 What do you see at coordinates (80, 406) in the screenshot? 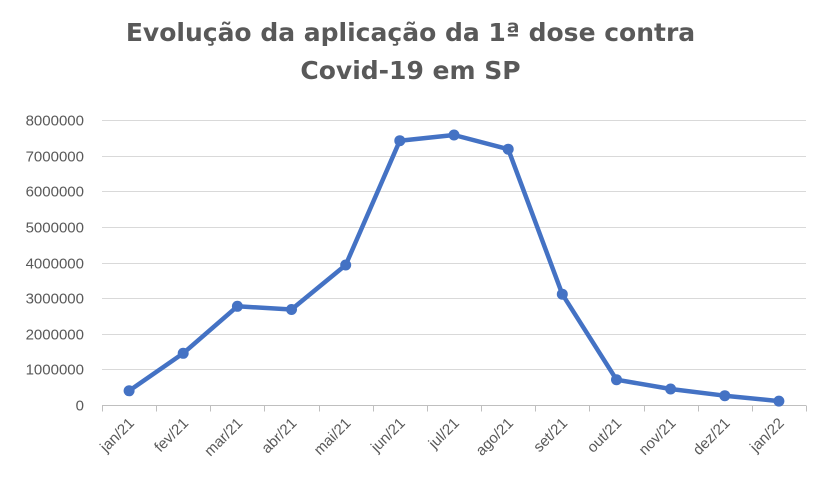
I see `y-tick-label: 0` at bounding box center [80, 406].